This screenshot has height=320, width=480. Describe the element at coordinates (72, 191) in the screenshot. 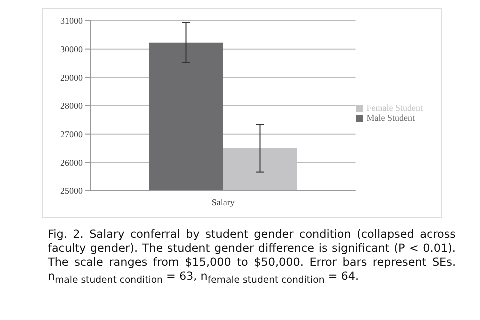

I see `y-tick-label: 25000` at that location.